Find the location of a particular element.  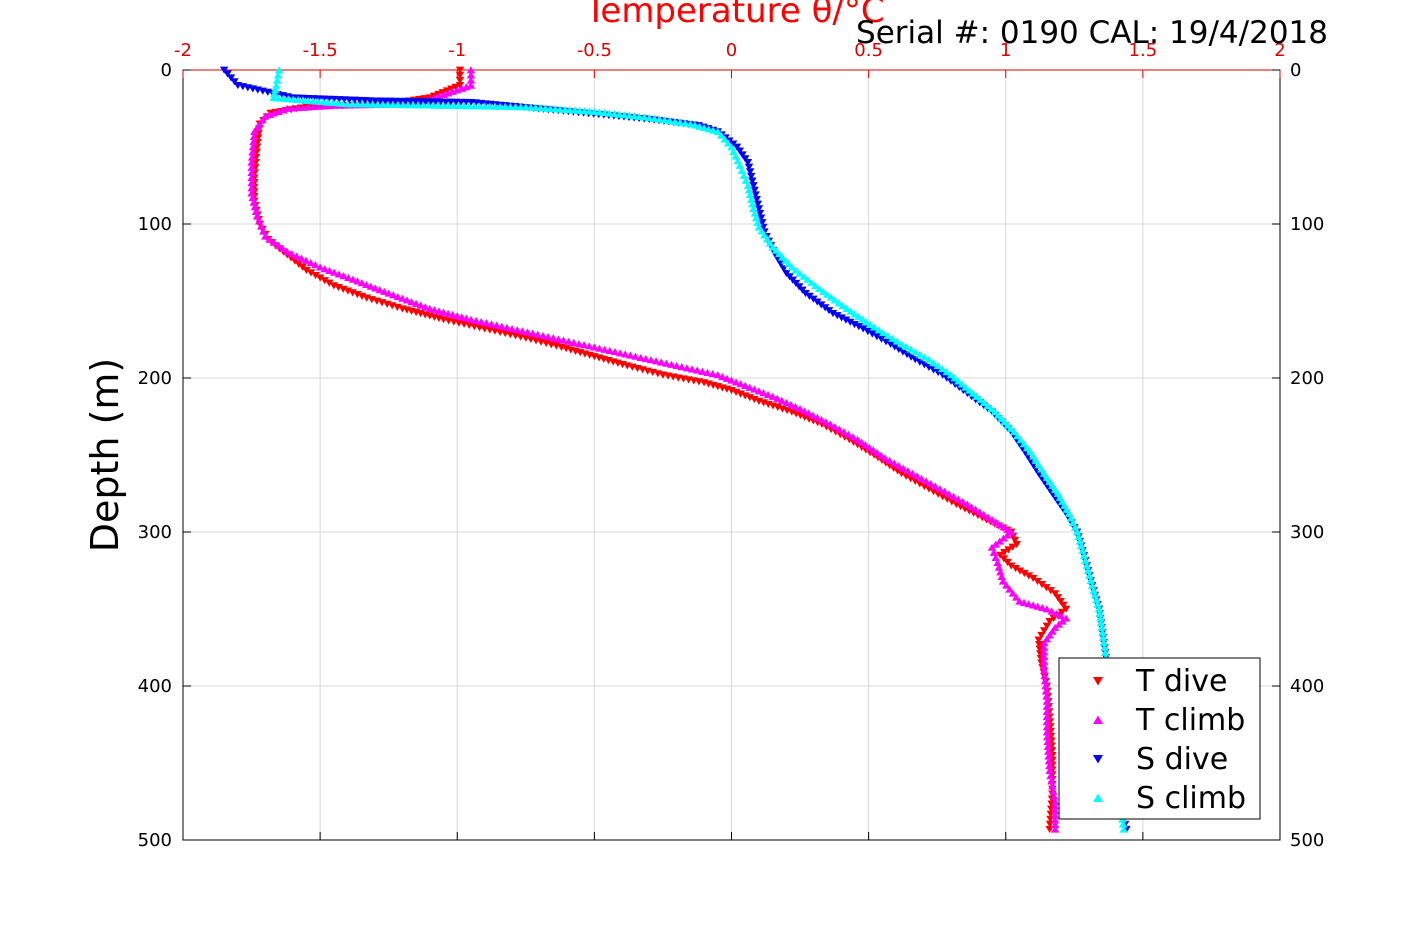

y-tick-label: 400 is located at coordinates (155, 686).